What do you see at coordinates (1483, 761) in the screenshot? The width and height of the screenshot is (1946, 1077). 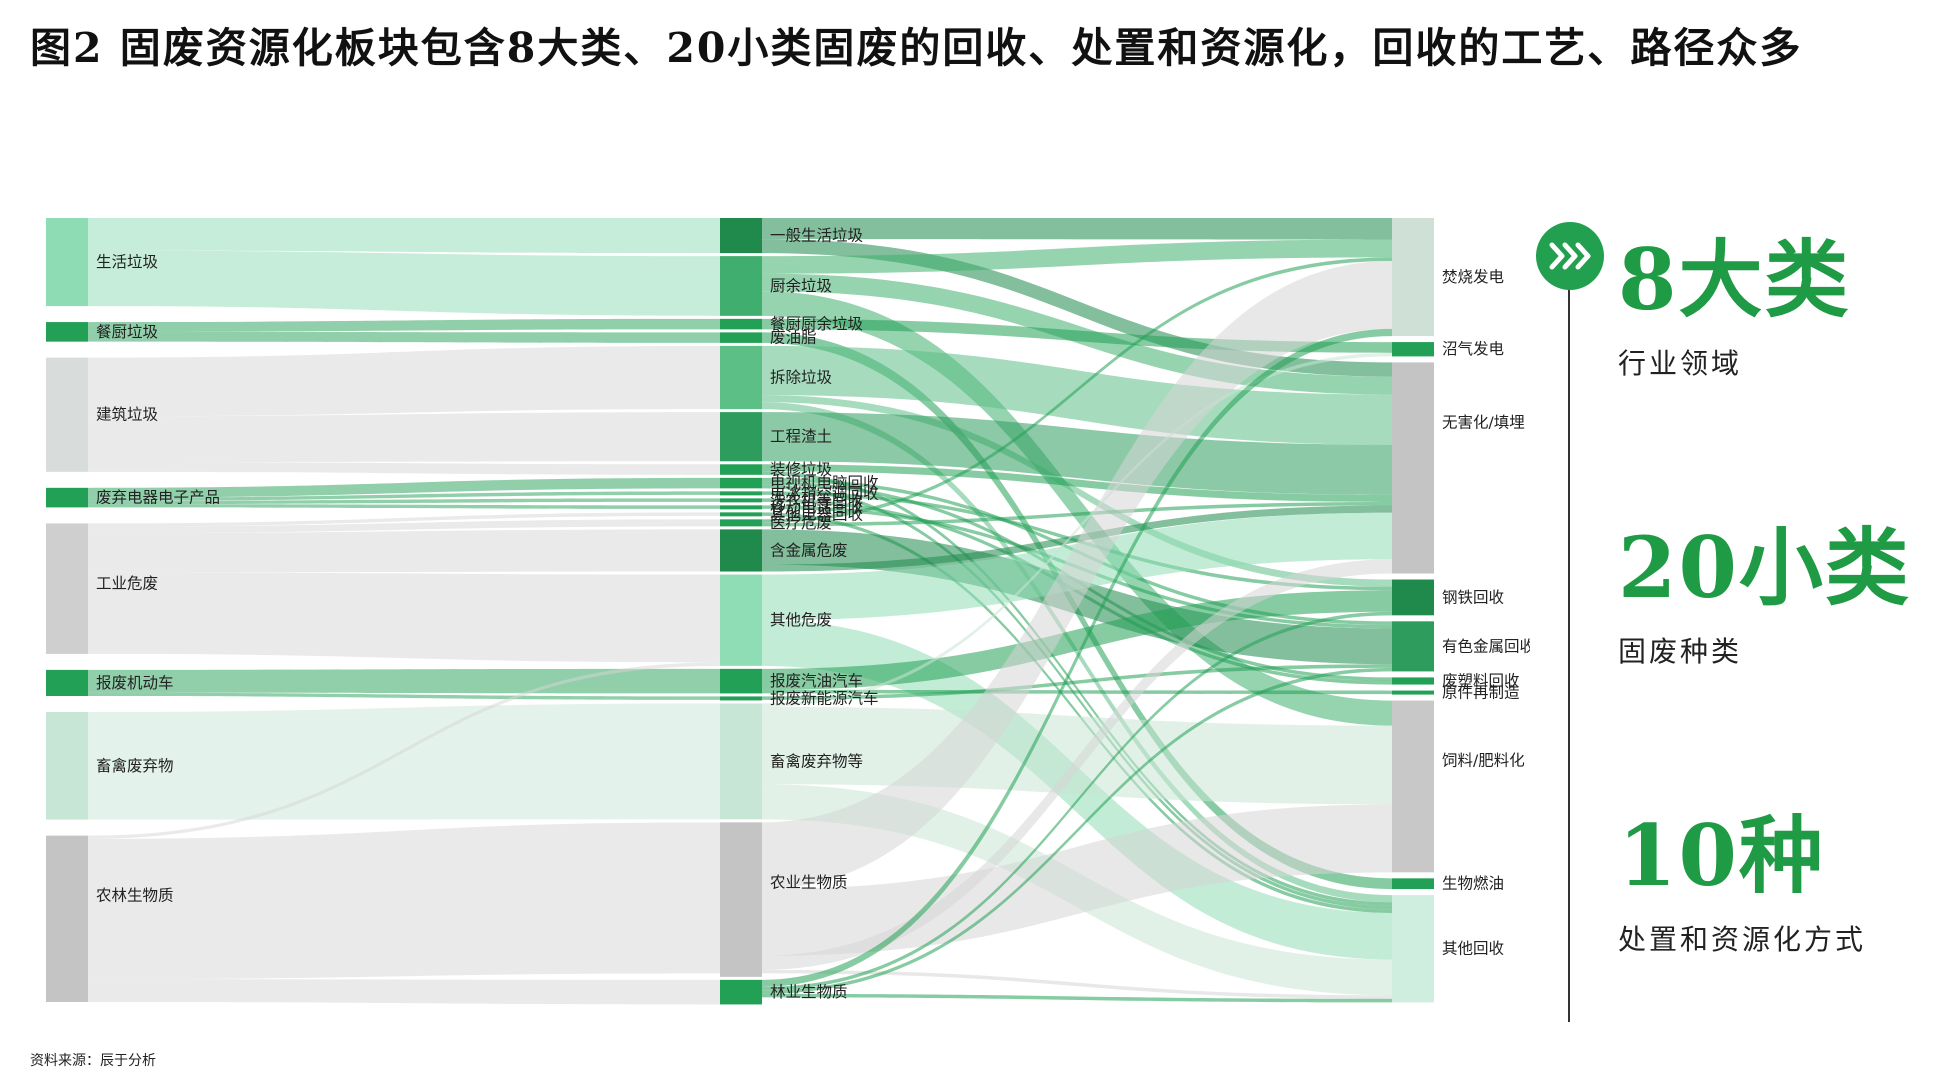 I see `sankey-node-label: 饲料/肥料化` at bounding box center [1483, 761].